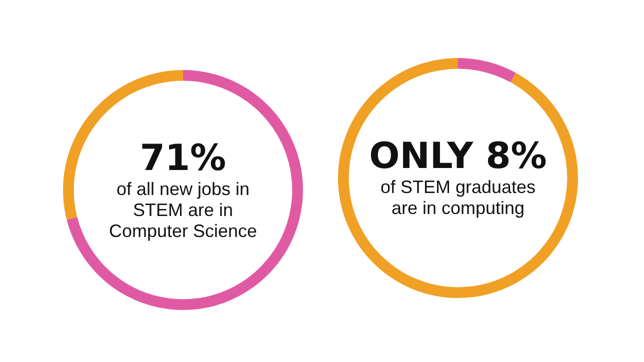 The width and height of the screenshot is (644, 362). I want to click on text: 71%, so click(183, 158).